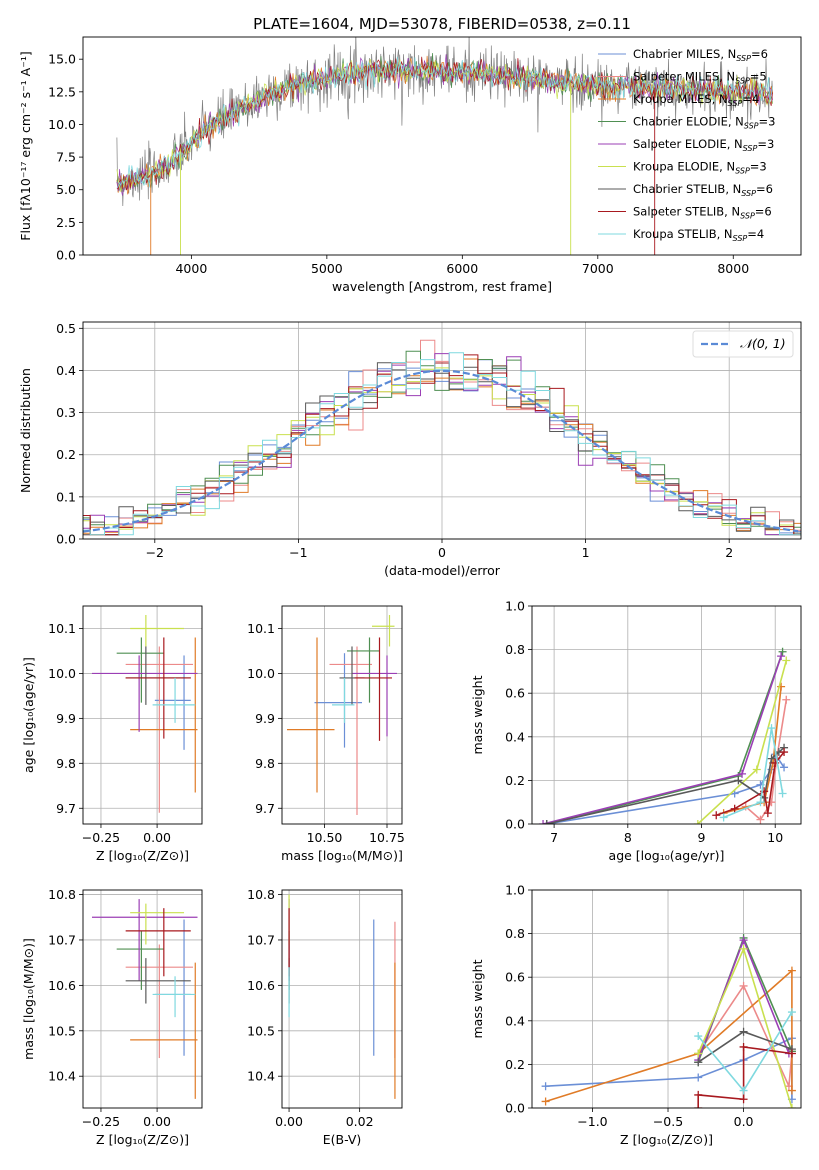 Image resolution: width=819 pixels, height=1170 pixels. I want to click on weight-marker-salp_miles, so click(786, 699).